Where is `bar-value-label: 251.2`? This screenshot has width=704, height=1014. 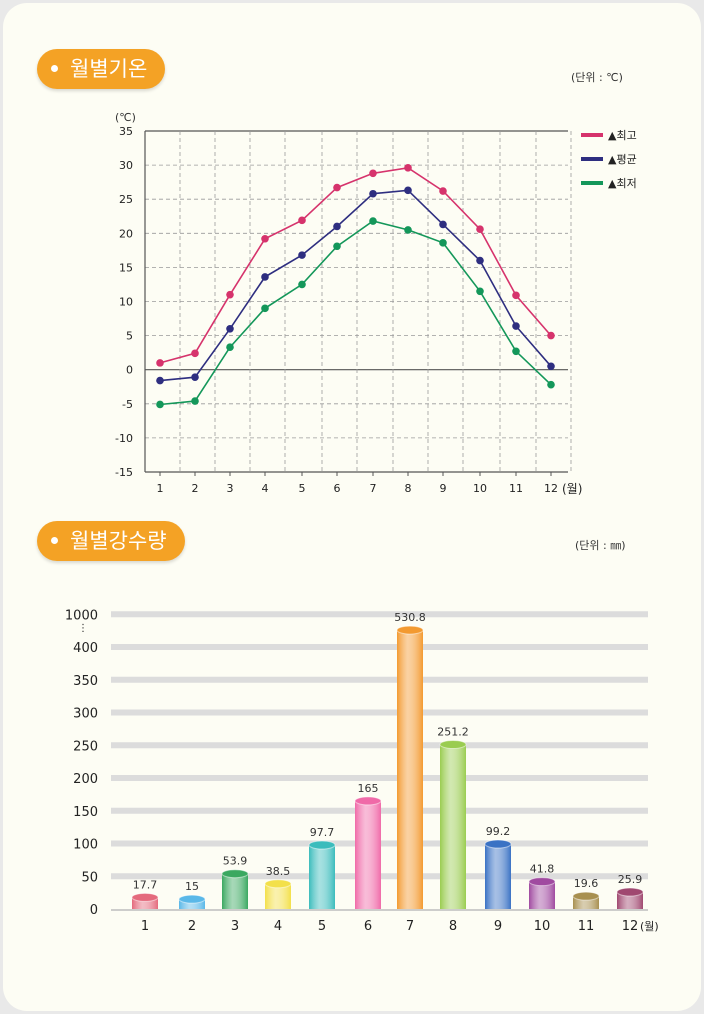 bar-value-label: 251.2 is located at coordinates (453, 731).